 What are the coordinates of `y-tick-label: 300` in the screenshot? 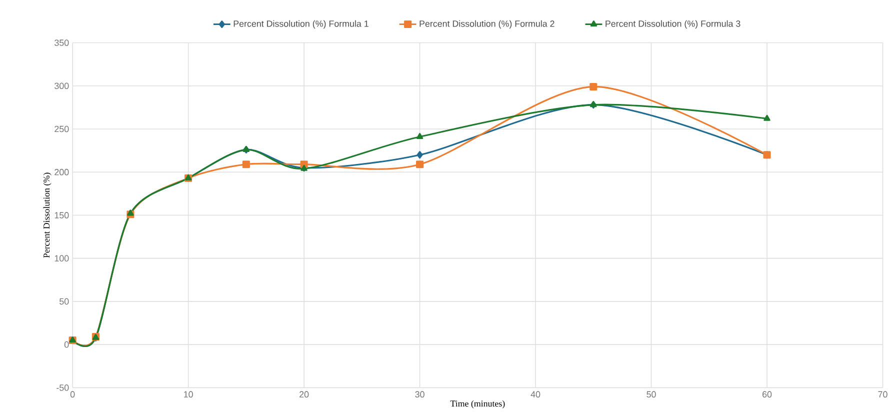 It's located at (61, 86).